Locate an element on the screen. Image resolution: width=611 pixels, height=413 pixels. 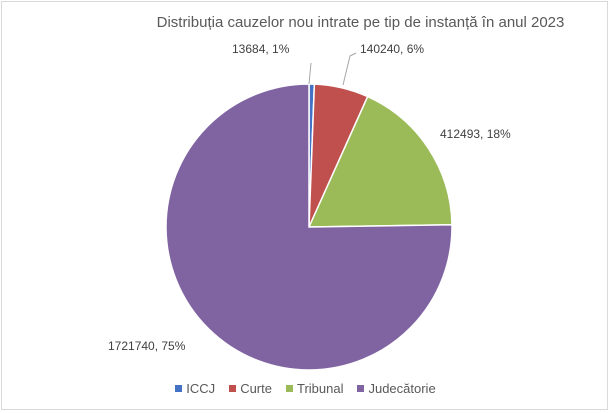
legend-label-curte: Curte is located at coordinates (256, 388).